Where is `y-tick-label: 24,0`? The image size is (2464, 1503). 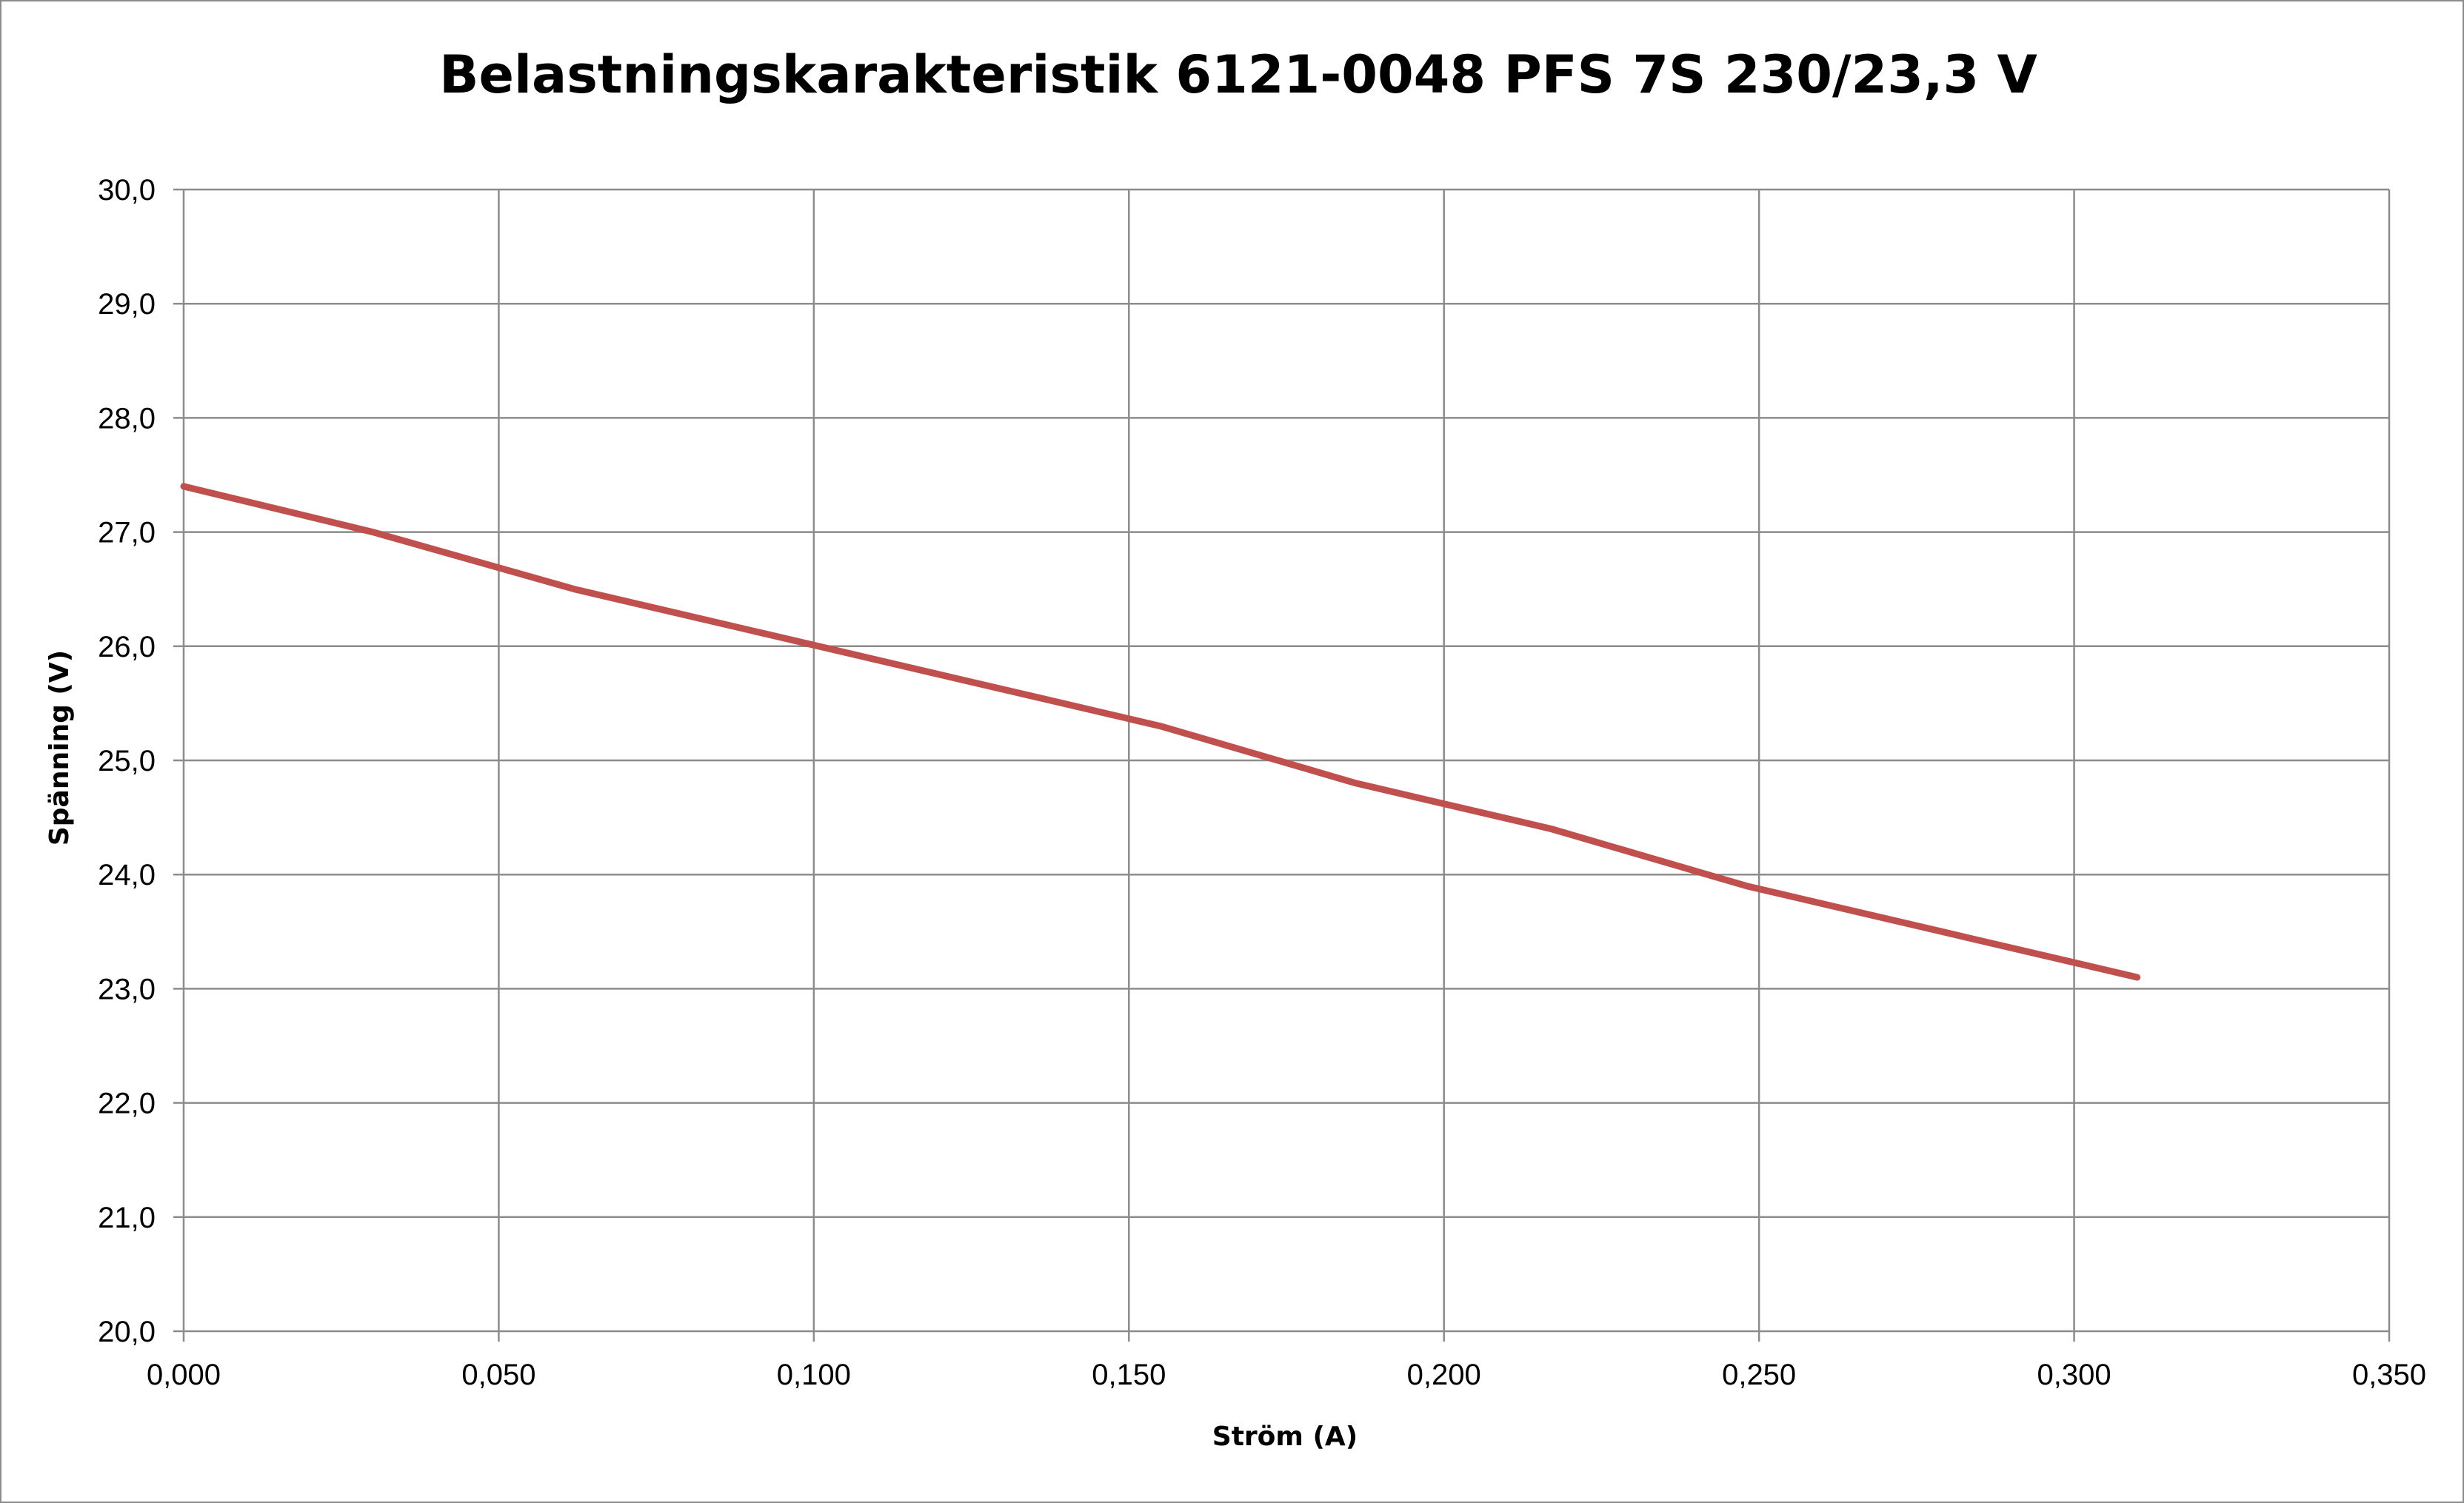
y-tick-label: 24,0 is located at coordinates (127, 875).